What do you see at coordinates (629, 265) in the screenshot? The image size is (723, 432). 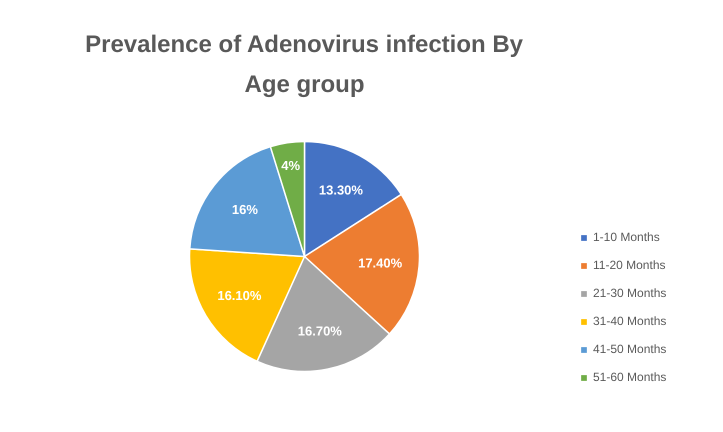 I see `legend-label: 11-20 Months` at bounding box center [629, 265].